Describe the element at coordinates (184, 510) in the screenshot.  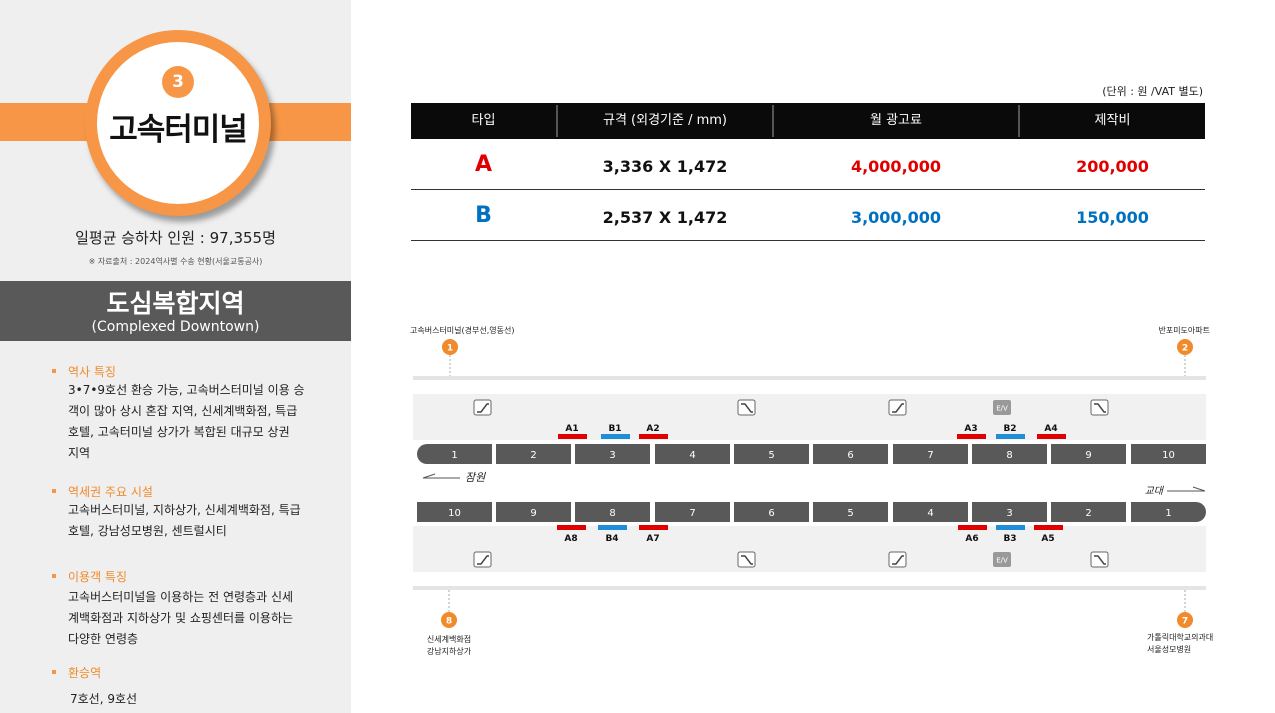
I see `body-line: 고속버스터미널, 지하상가, 신세계백화점, 특급` at that location.